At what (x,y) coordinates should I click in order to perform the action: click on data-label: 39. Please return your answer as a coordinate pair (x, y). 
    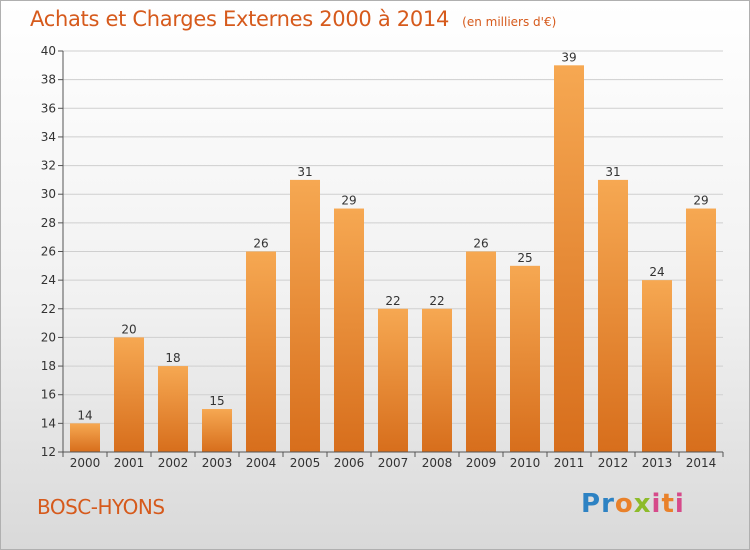
    Looking at the image, I should click on (568, 57).